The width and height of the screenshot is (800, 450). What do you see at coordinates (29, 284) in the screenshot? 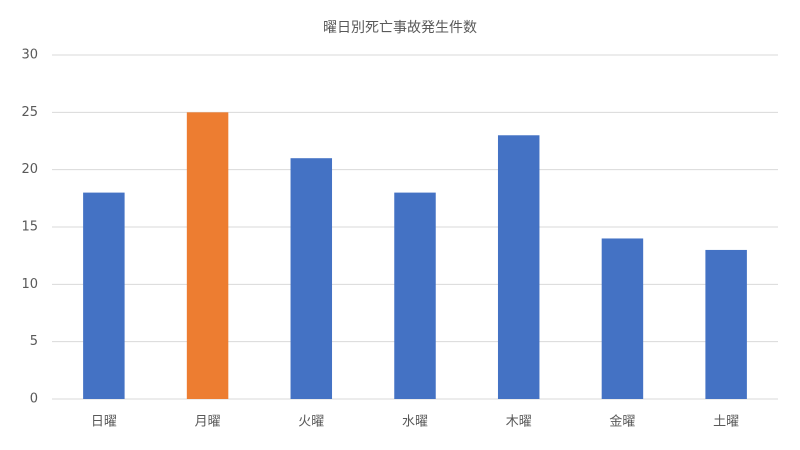
I see `y-tick-label: 10` at bounding box center [29, 284].